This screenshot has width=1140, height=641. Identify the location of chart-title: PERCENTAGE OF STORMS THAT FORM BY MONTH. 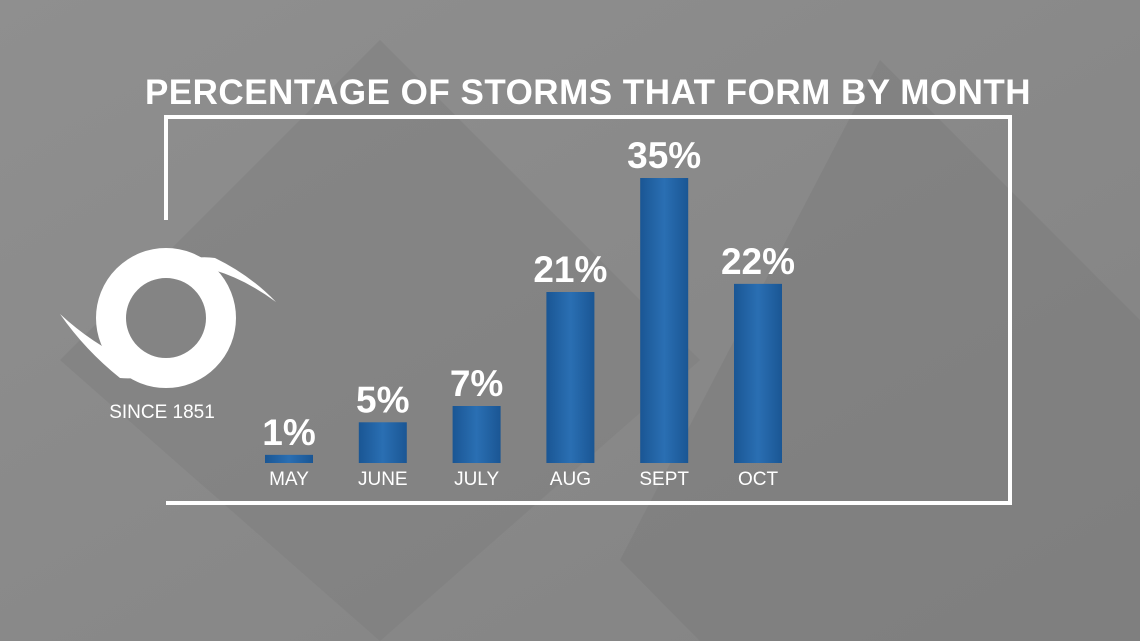
(588, 92).